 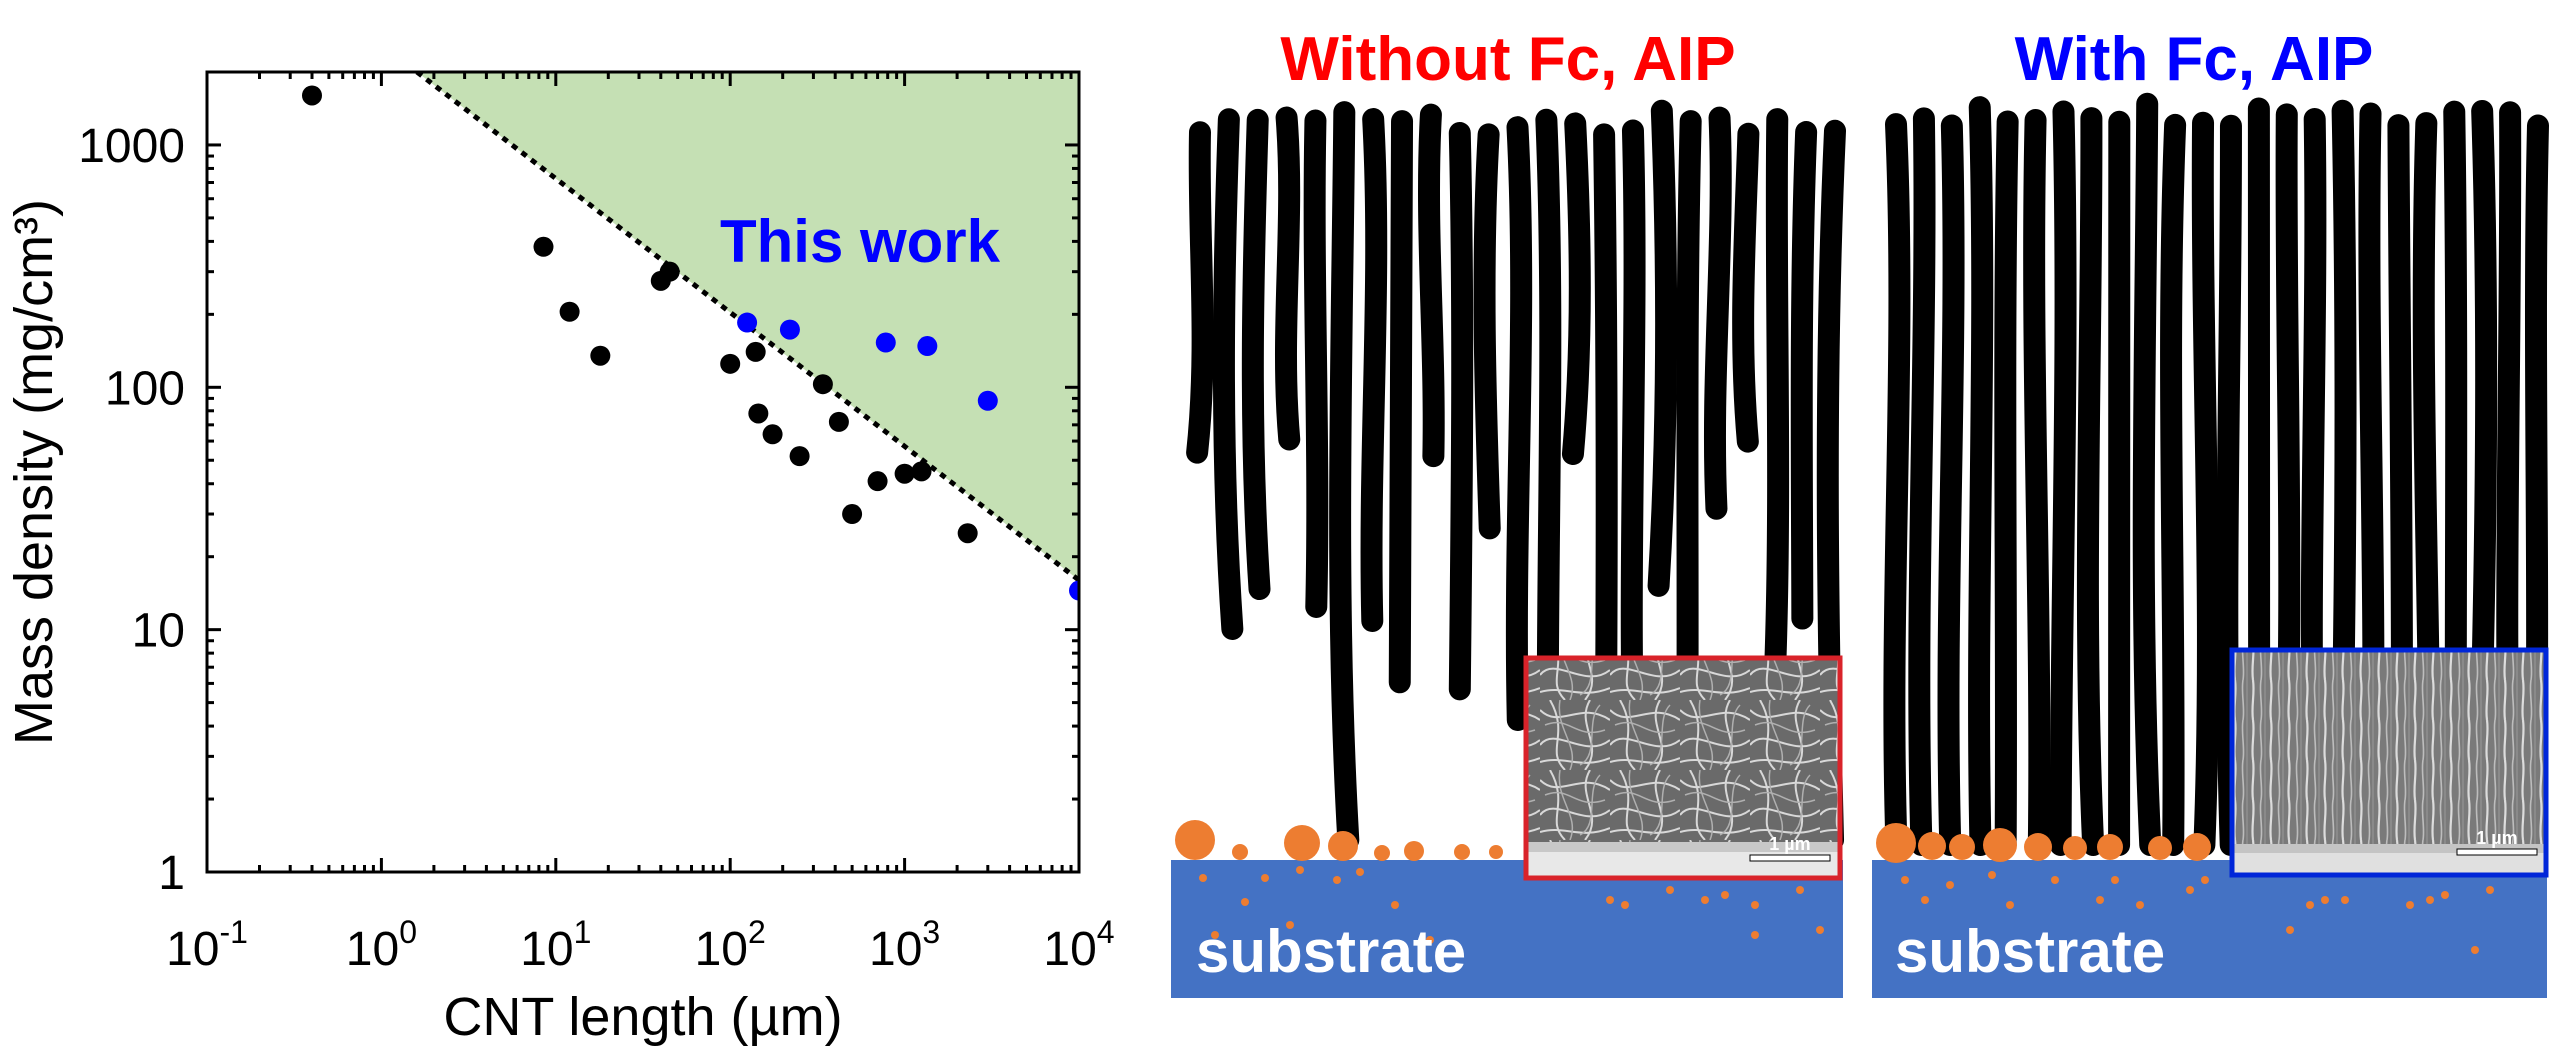 What do you see at coordinates (381, 945) in the screenshot?
I see `x-tick-label-1: 10⁰` at bounding box center [381, 945].